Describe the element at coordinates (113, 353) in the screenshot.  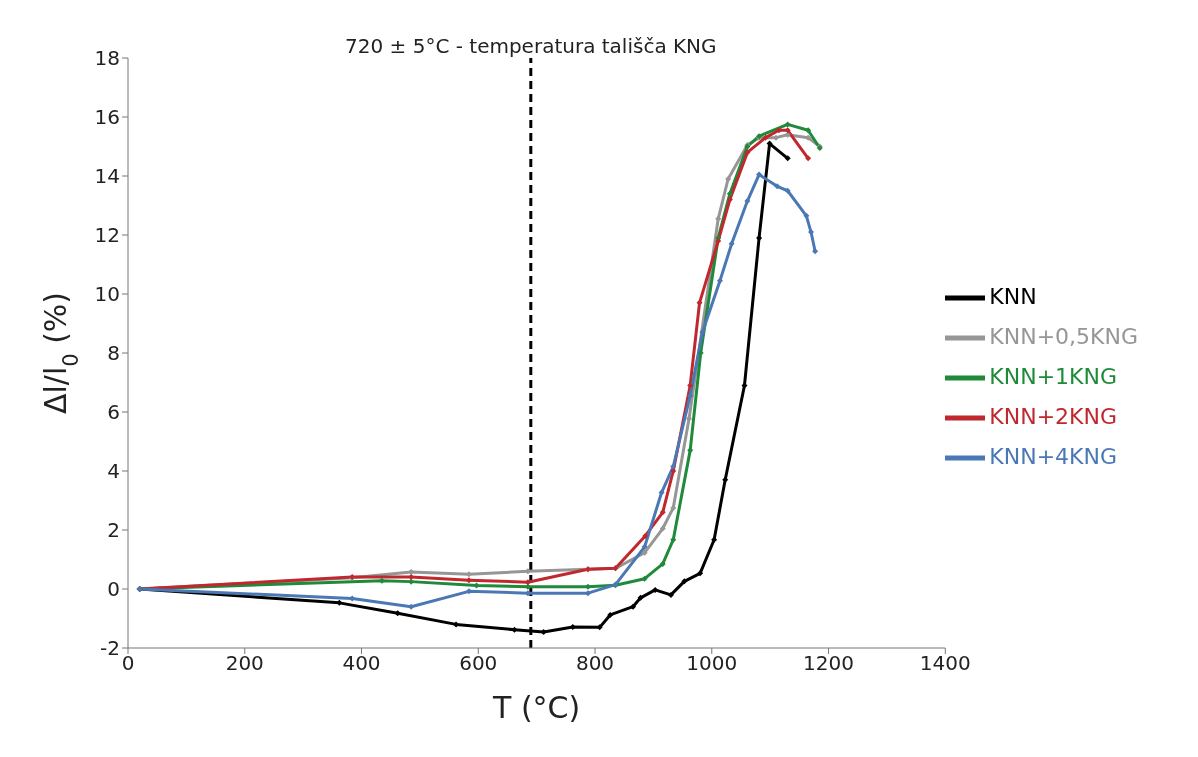
I see `y-tick-label: 8` at that location.